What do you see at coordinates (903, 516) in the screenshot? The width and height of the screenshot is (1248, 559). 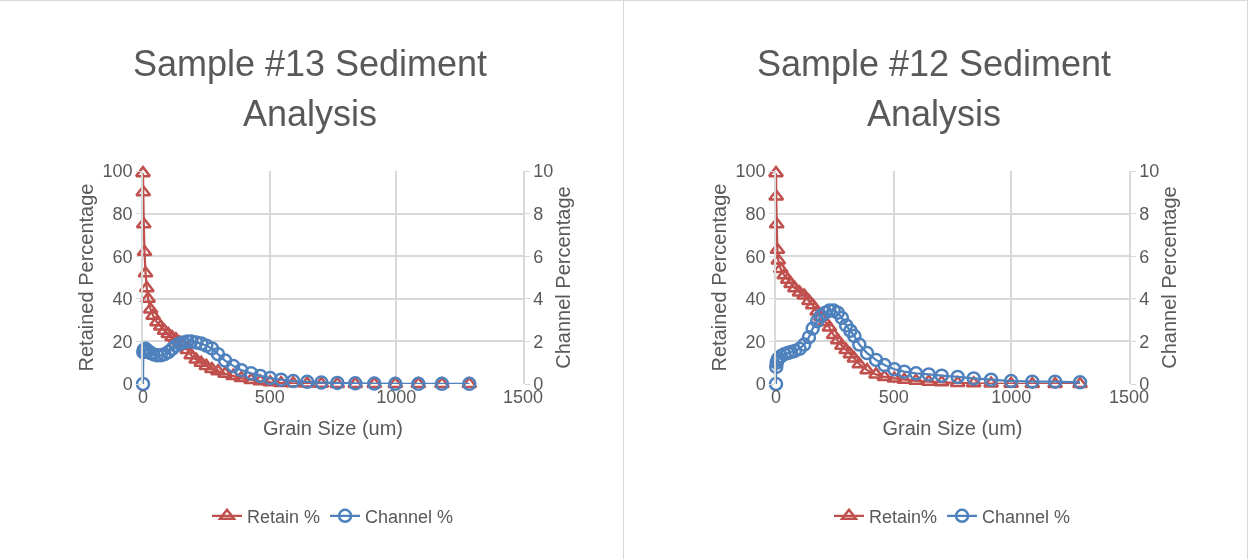 I see `legend-label: Retain%` at bounding box center [903, 516].